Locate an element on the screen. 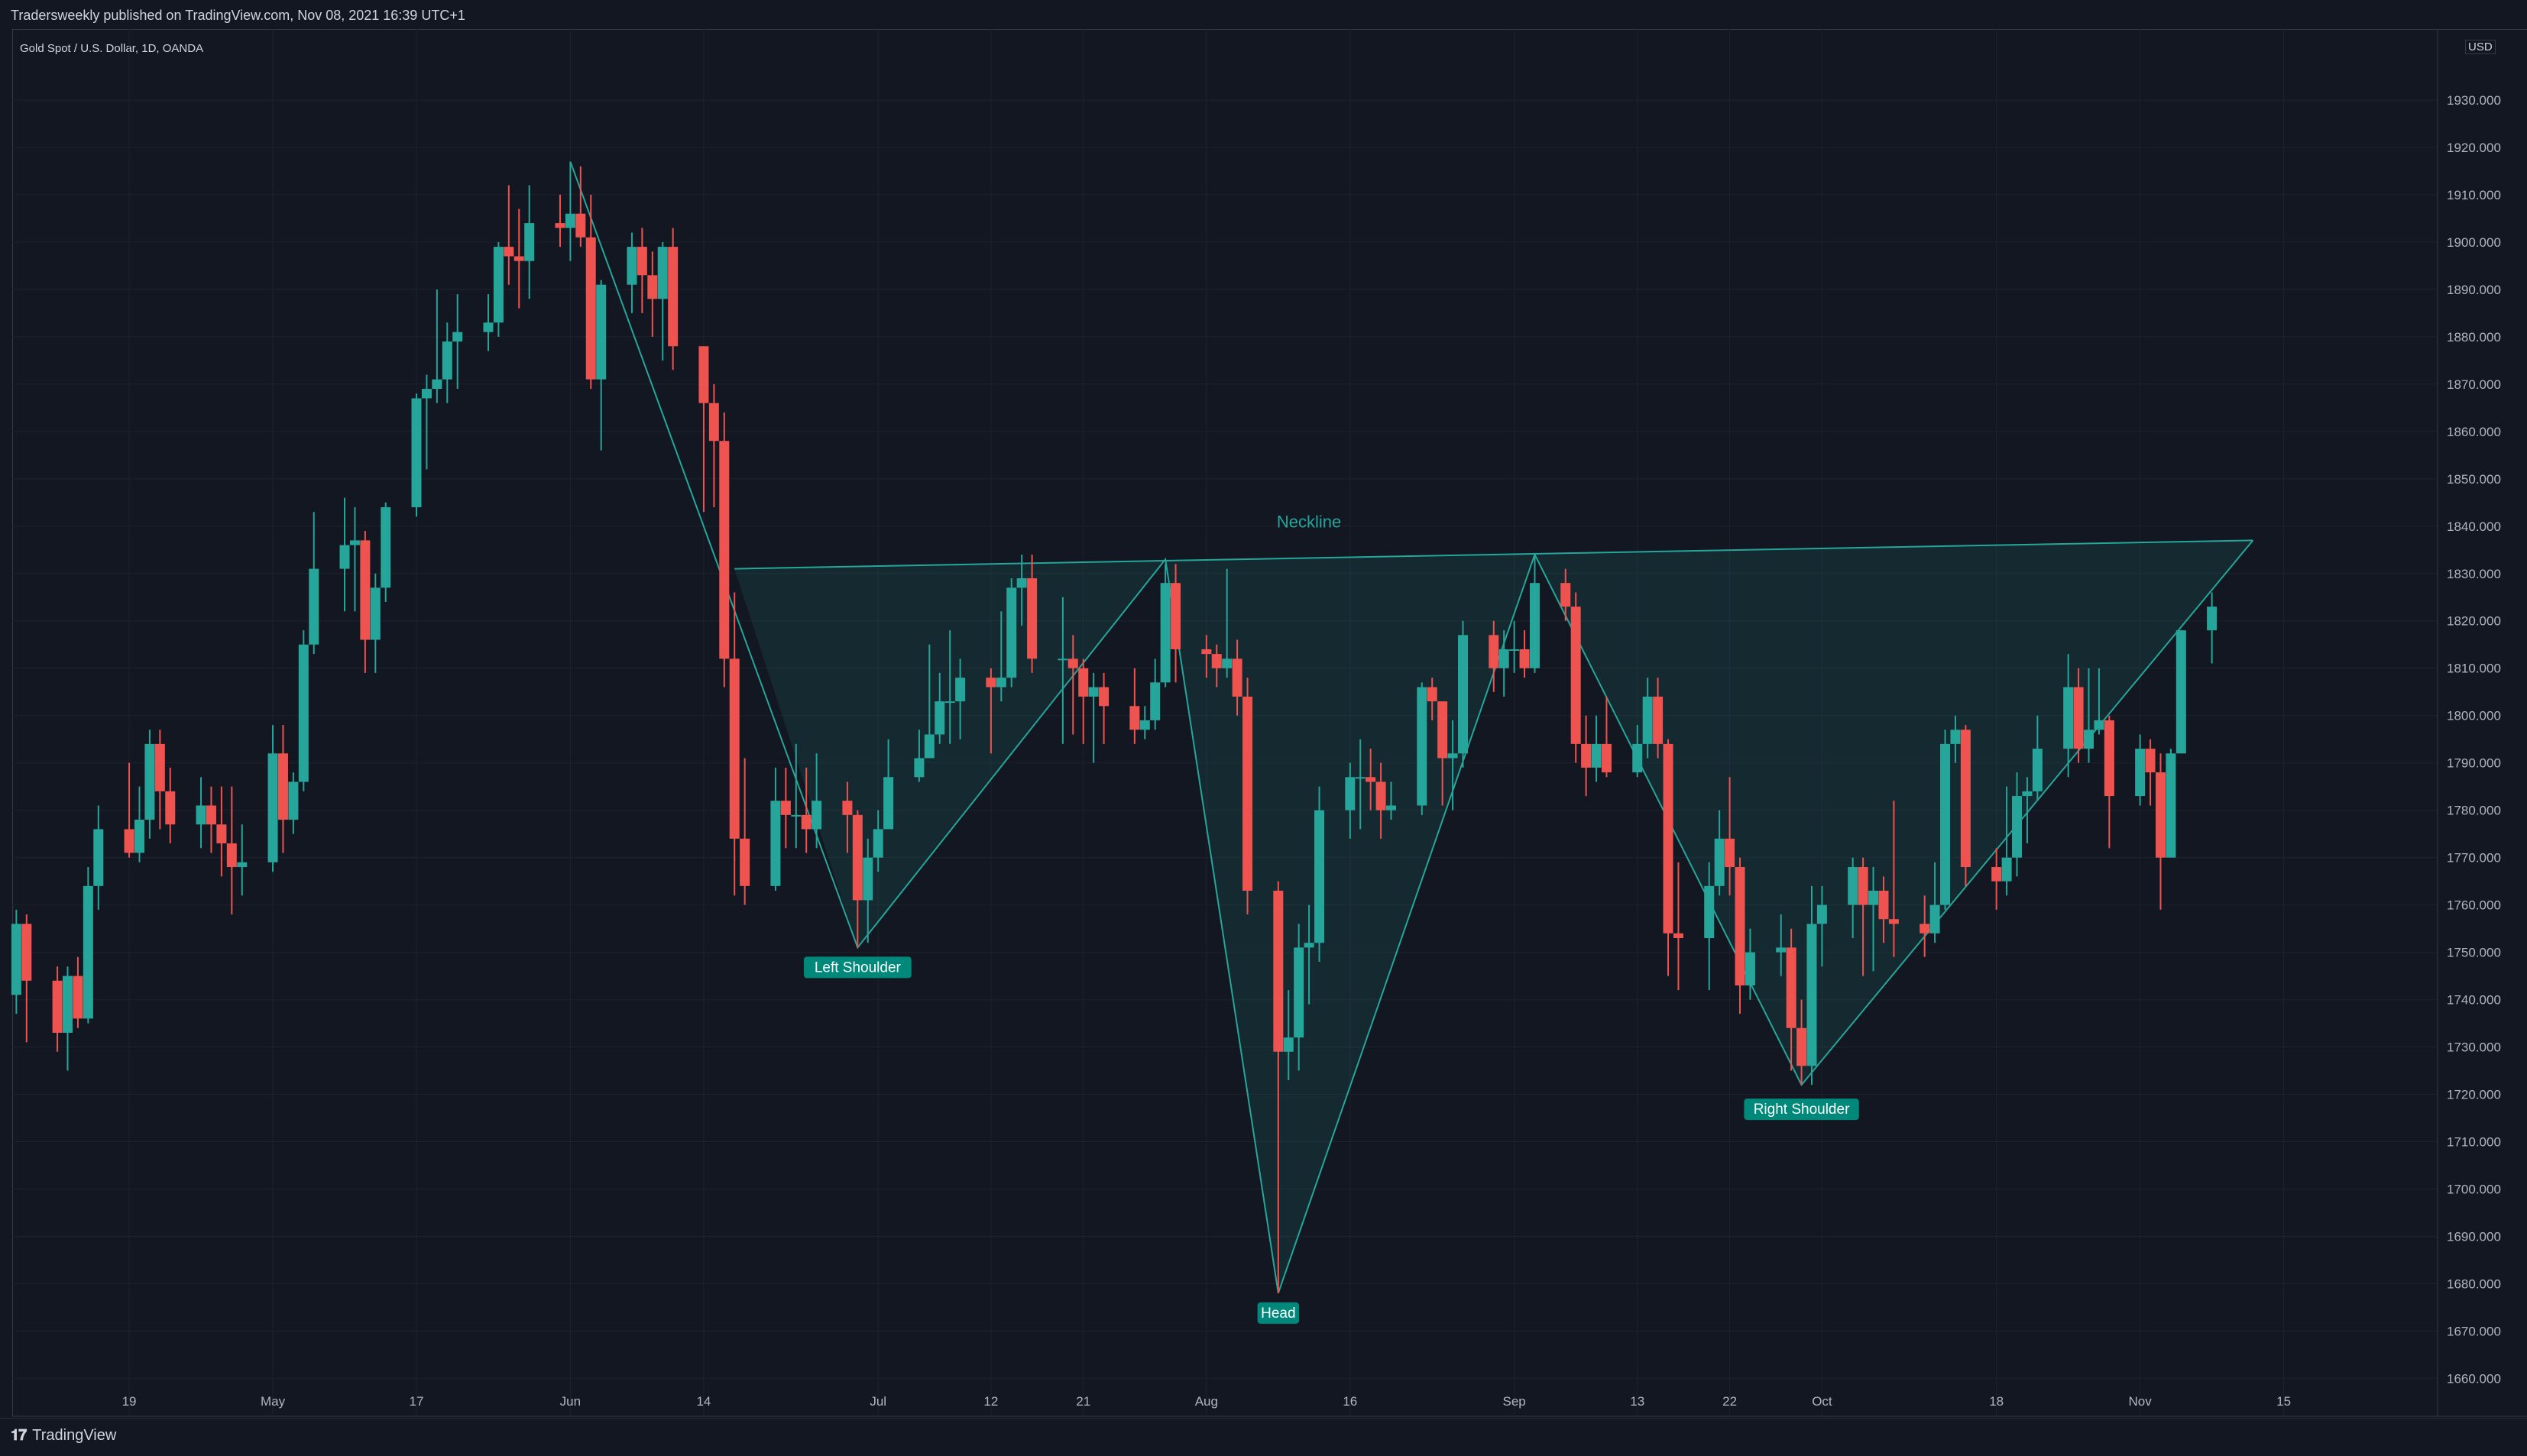 The width and height of the screenshot is (2527, 1456). y-tick-label: 1680.000 is located at coordinates (2474, 1283).